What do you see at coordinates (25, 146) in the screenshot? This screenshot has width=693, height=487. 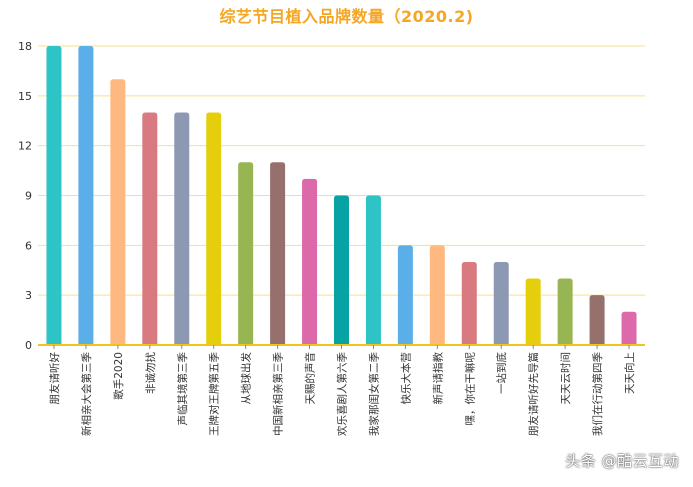 I see `y-tick-label: 12` at bounding box center [25, 146].